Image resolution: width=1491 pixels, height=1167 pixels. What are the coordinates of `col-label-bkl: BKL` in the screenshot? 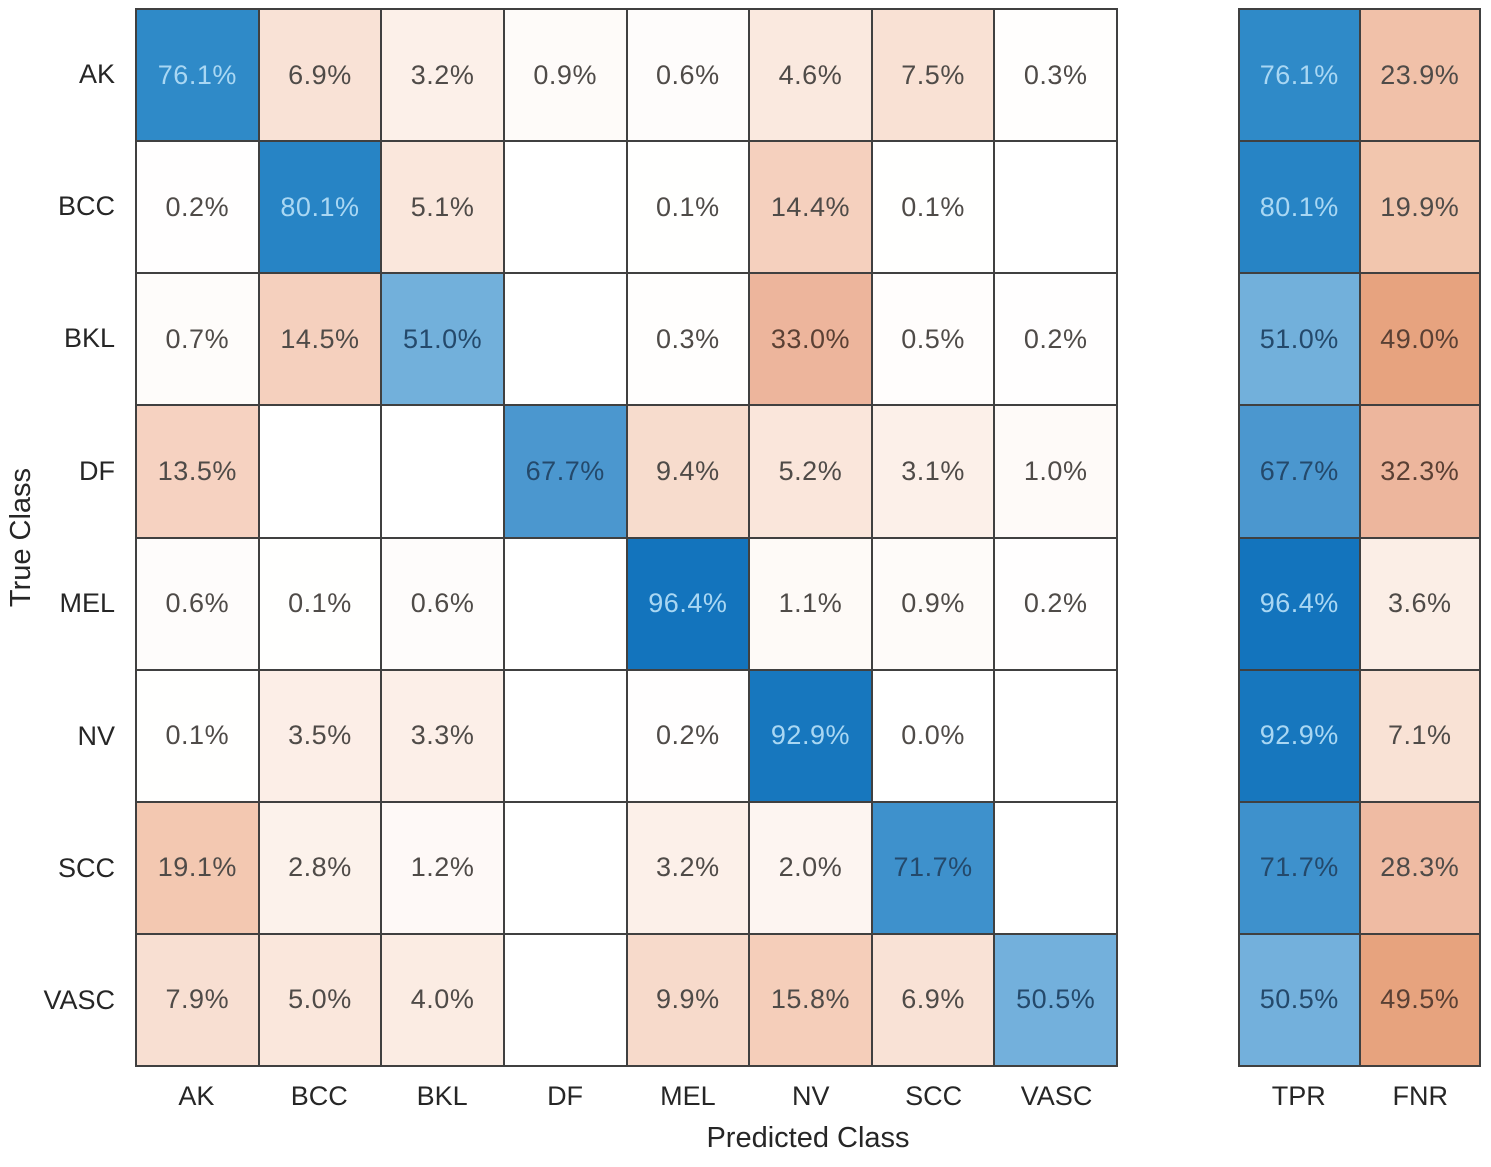 It's located at (442, 1095).